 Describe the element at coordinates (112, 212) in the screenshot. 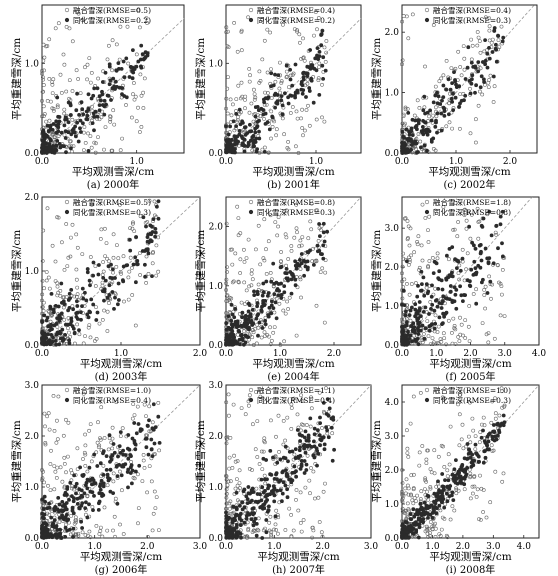

I see `legend-label: 同化雪深(RMSE=0.3)` at that location.